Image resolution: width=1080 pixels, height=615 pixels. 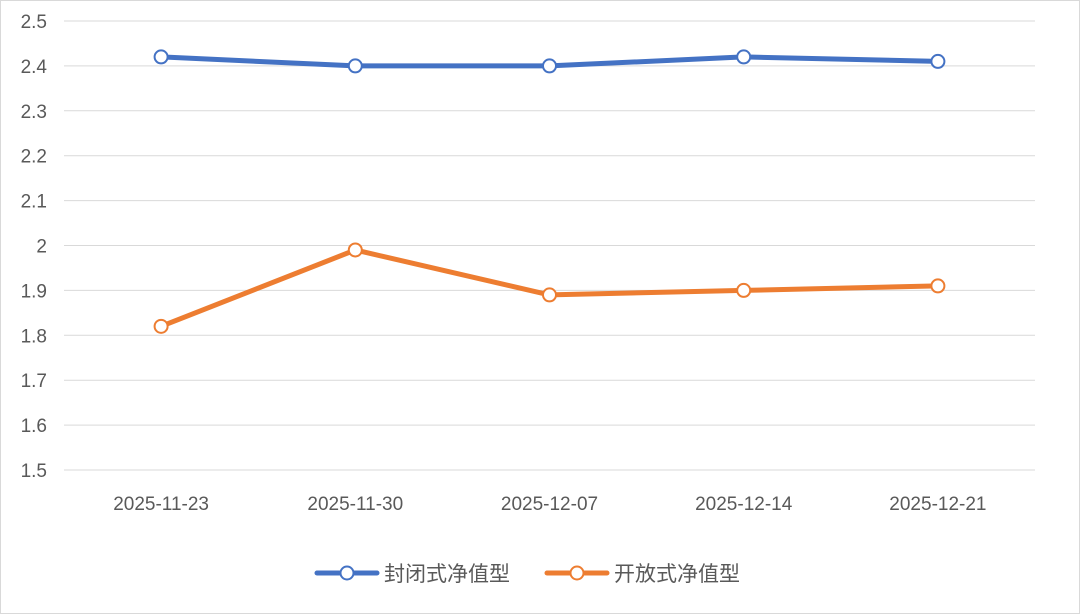 What do you see at coordinates (34, 381) in the screenshot?
I see `y-tick-label: 1.7` at bounding box center [34, 381].